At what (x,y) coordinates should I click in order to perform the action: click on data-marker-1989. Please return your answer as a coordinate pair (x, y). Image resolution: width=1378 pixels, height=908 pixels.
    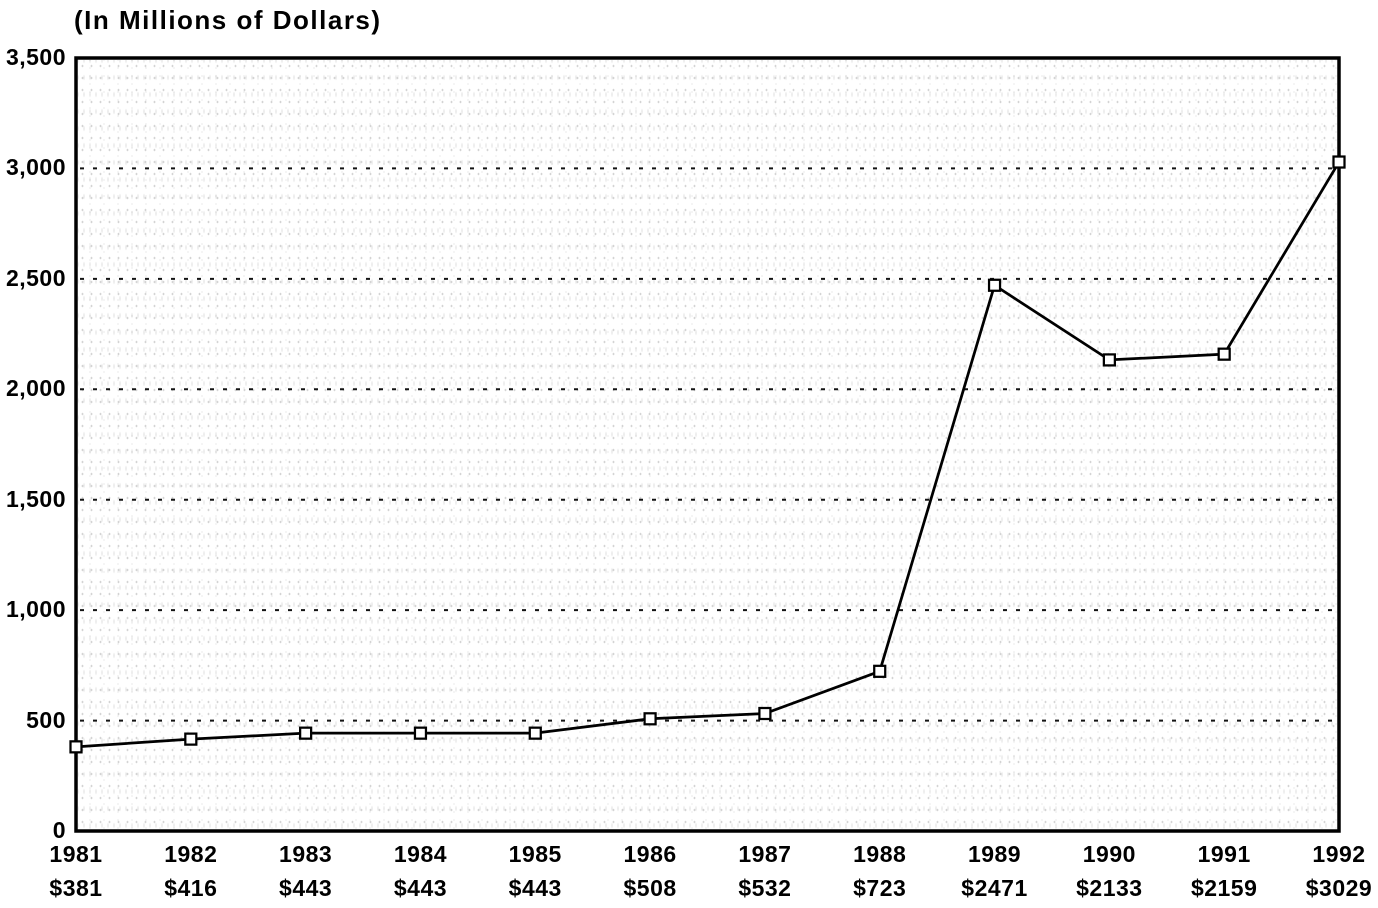
    Looking at the image, I should click on (994, 285).